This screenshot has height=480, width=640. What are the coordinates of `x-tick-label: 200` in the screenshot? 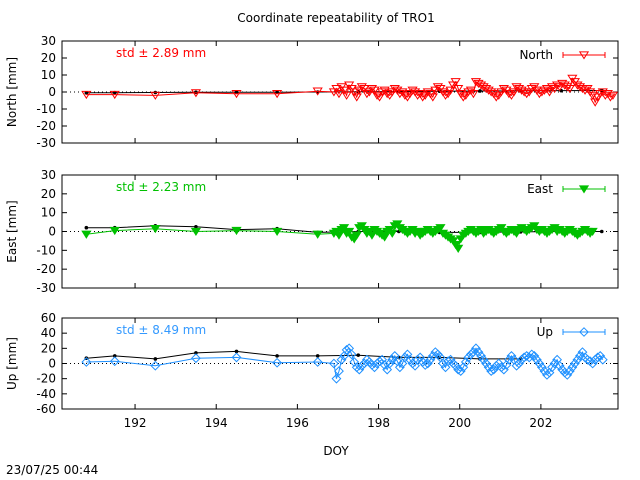 It's located at (459, 423).